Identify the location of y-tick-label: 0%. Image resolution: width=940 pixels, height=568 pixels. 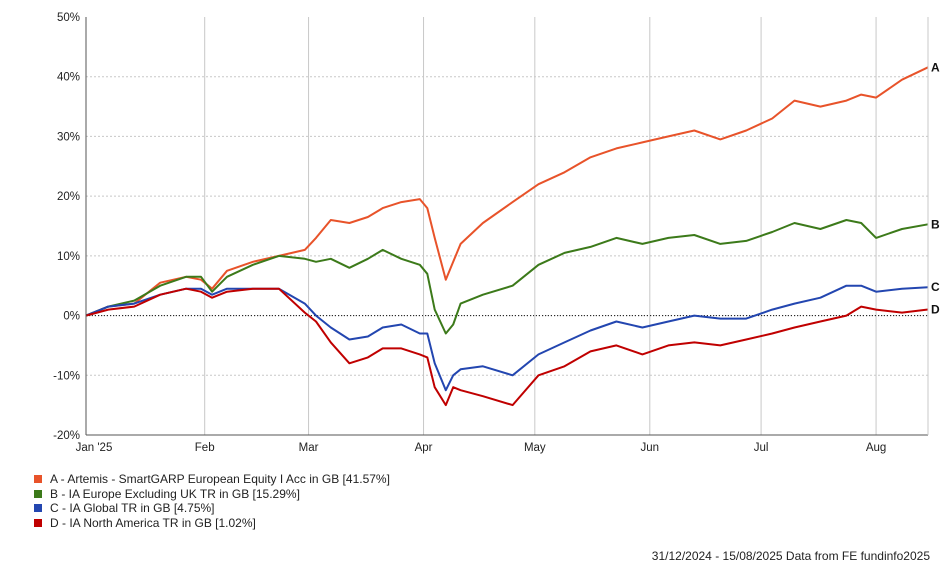
(71, 317).